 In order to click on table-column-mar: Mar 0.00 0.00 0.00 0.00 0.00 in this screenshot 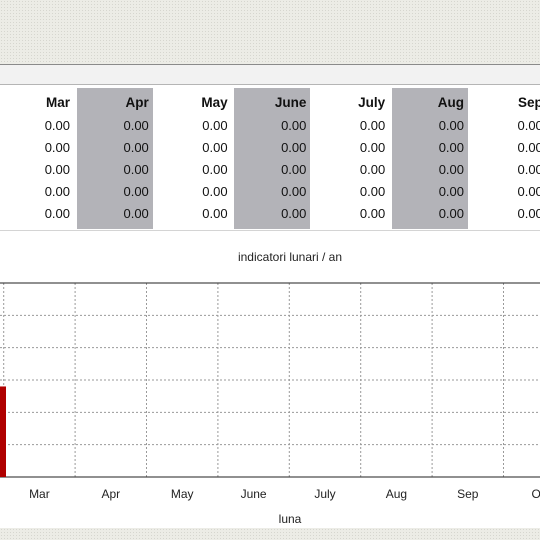, I will do `click(37, 158)`.